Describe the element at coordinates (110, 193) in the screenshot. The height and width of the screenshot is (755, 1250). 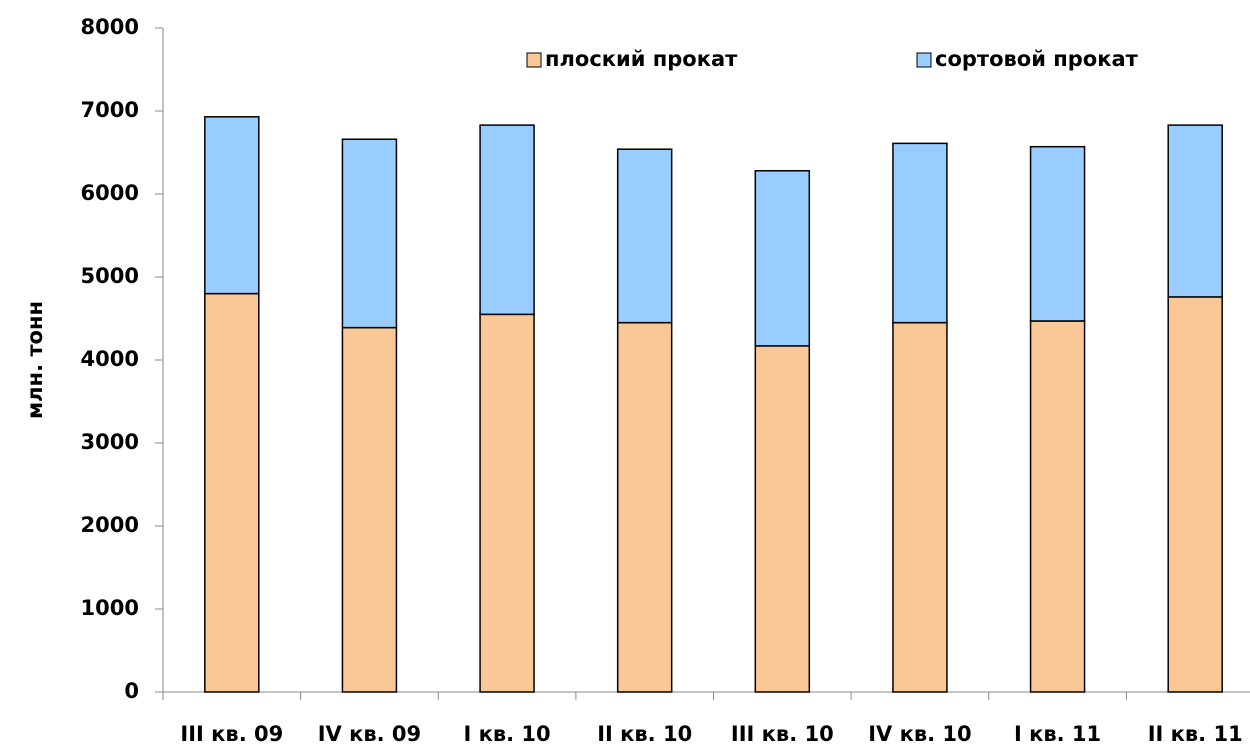
I see `y-tick-label: 6000` at that location.